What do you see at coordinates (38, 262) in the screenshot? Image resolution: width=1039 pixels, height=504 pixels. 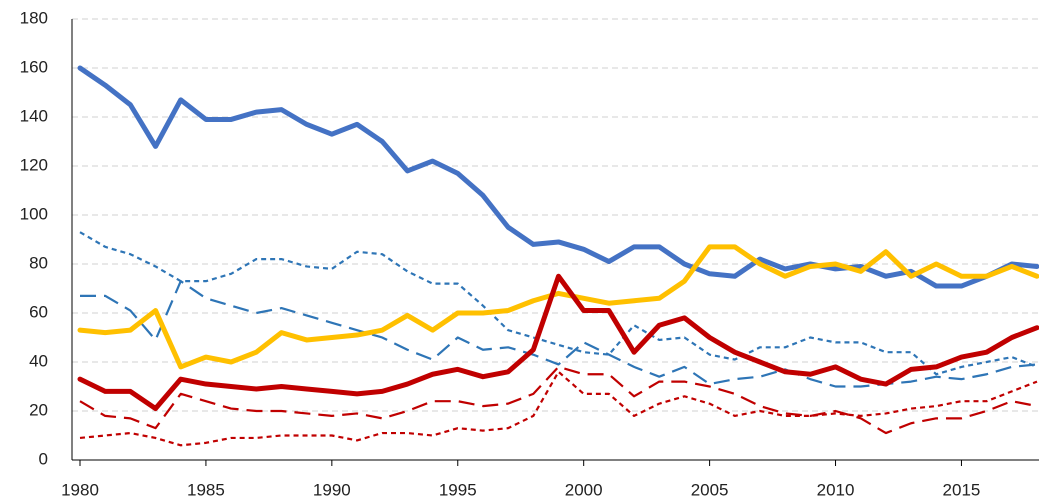 I see `y-tick-label: 80` at bounding box center [38, 262].